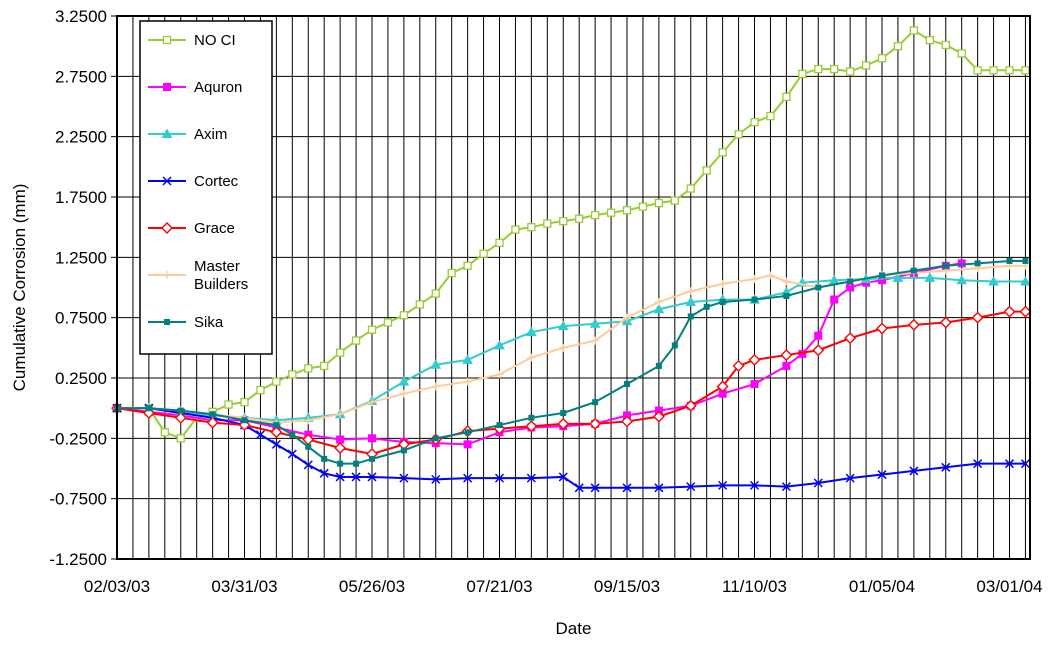 Image resolution: width=1050 pixels, height=645 pixels. Describe the element at coordinates (192, 40) in the screenshot. I see `legend-item-no-ci: NO CI` at that location.